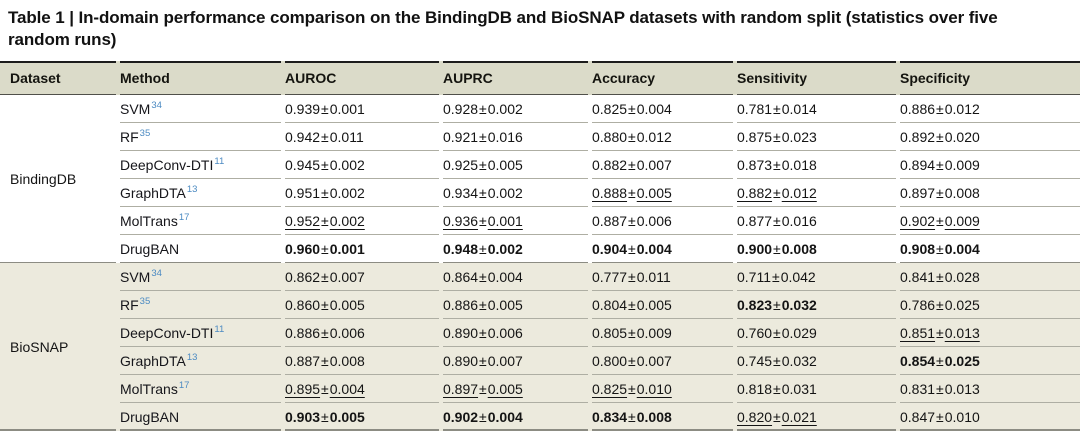  I want to click on metric-value: 0.945, so click(303, 165).